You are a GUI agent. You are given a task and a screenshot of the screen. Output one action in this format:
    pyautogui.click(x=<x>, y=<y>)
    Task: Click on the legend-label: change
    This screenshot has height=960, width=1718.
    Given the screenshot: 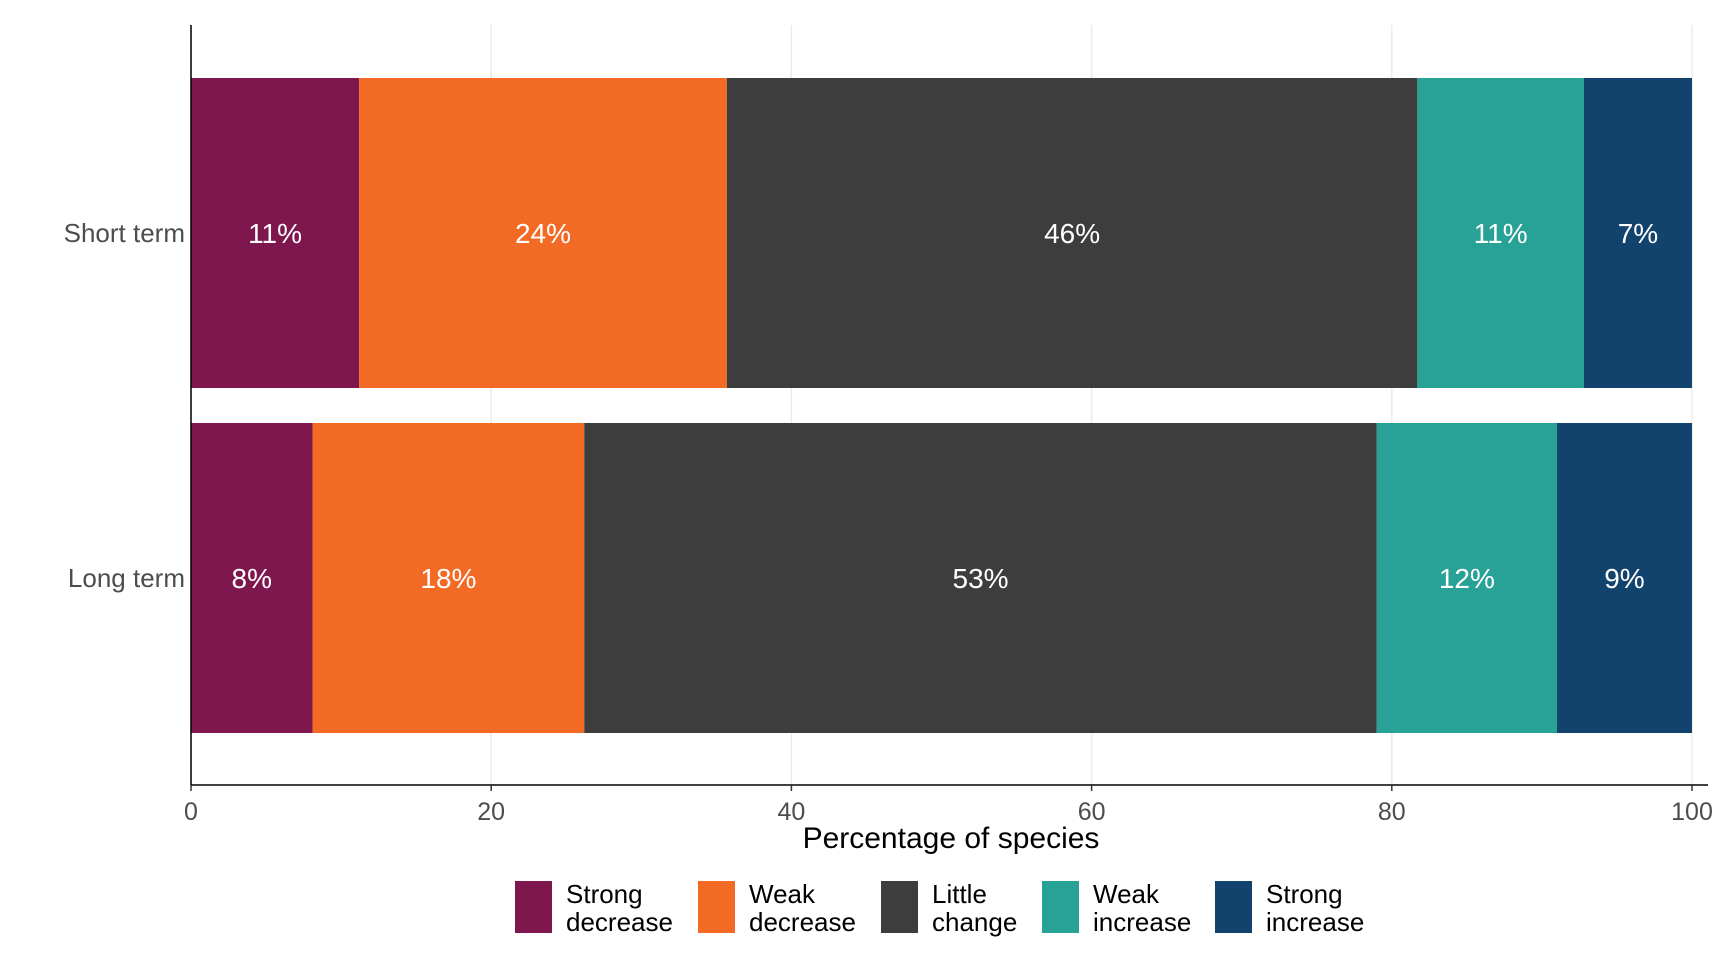 What is the action you would take?
    pyautogui.click(x=974, y=922)
    